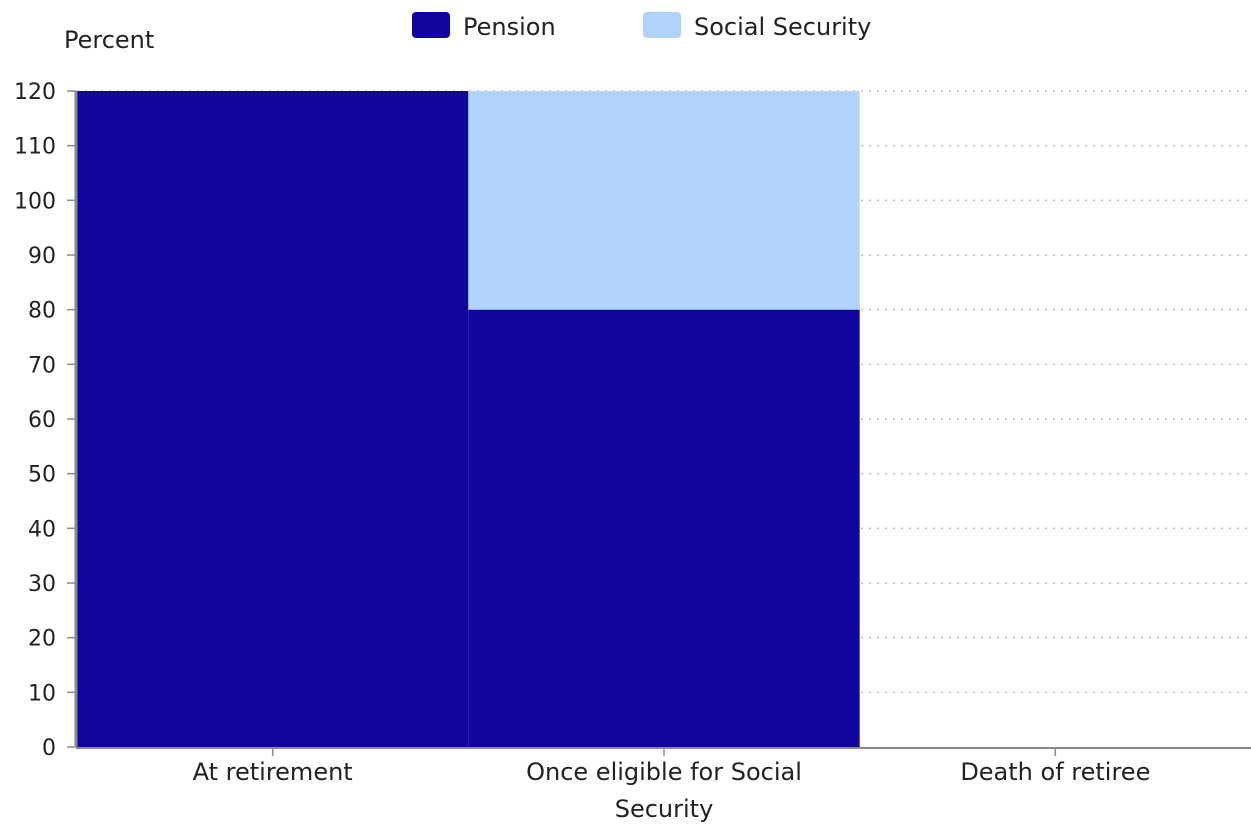 This screenshot has height=825, width=1251. What do you see at coordinates (431, 25) in the screenshot?
I see `legend-swatch-pension` at bounding box center [431, 25].